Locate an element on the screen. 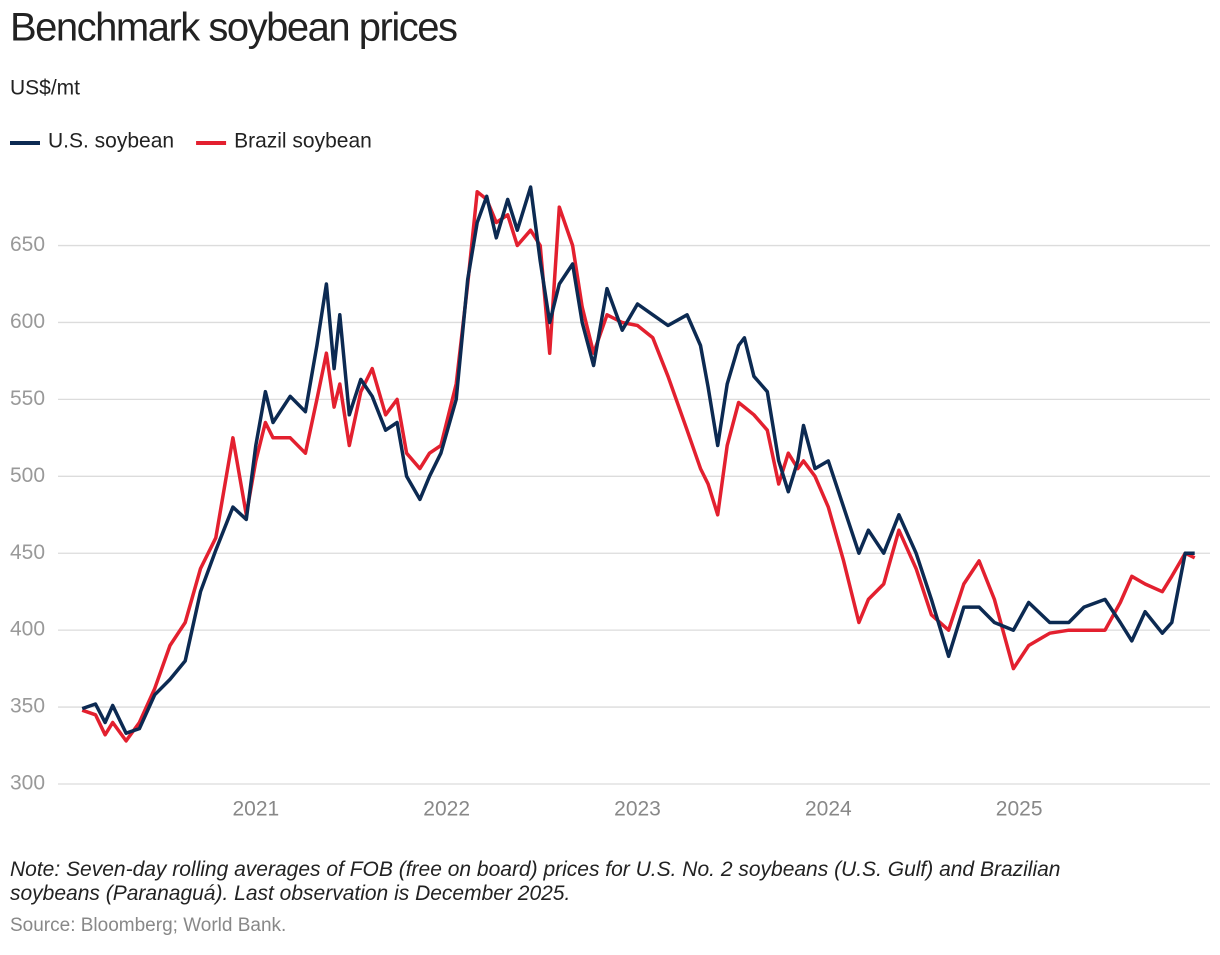  y-tick-label: 500 is located at coordinates (27, 475).